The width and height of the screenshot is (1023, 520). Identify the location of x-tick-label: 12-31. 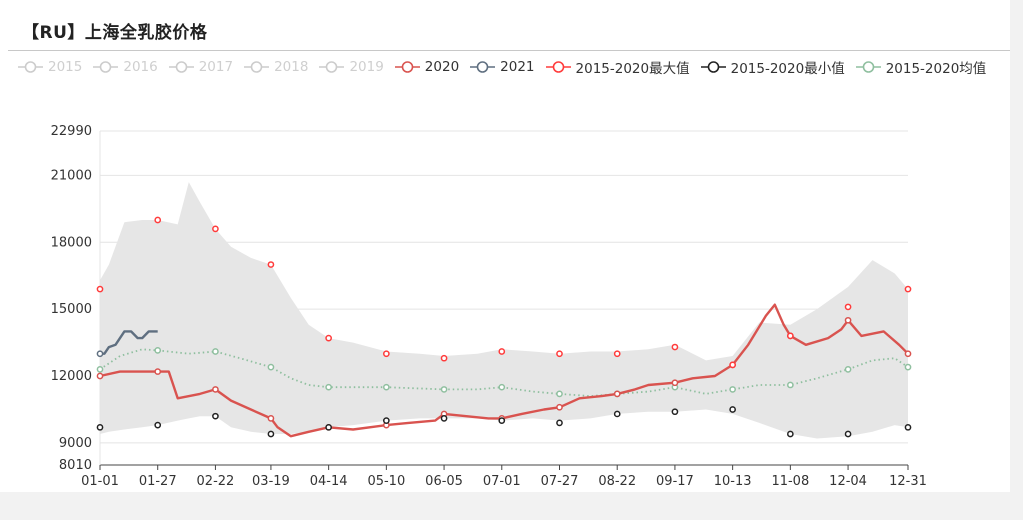
(908, 481).